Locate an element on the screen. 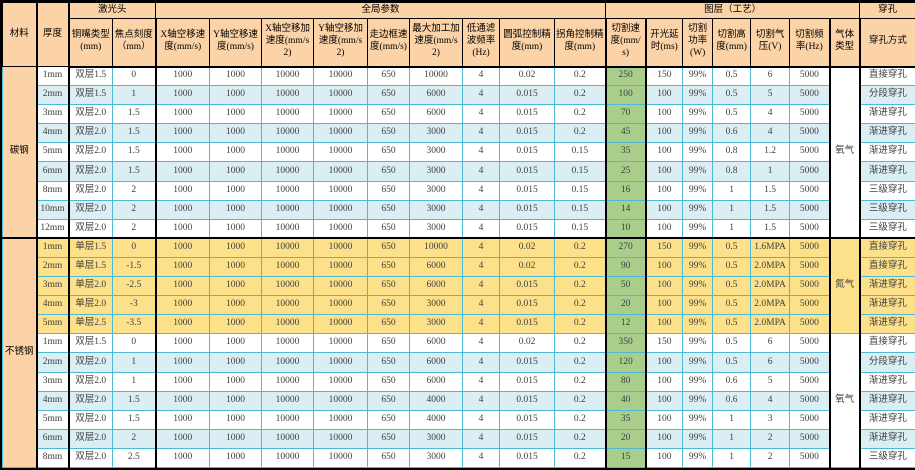 The image size is (915, 470). group-header: 穿孔 is located at coordinates (887, 10).